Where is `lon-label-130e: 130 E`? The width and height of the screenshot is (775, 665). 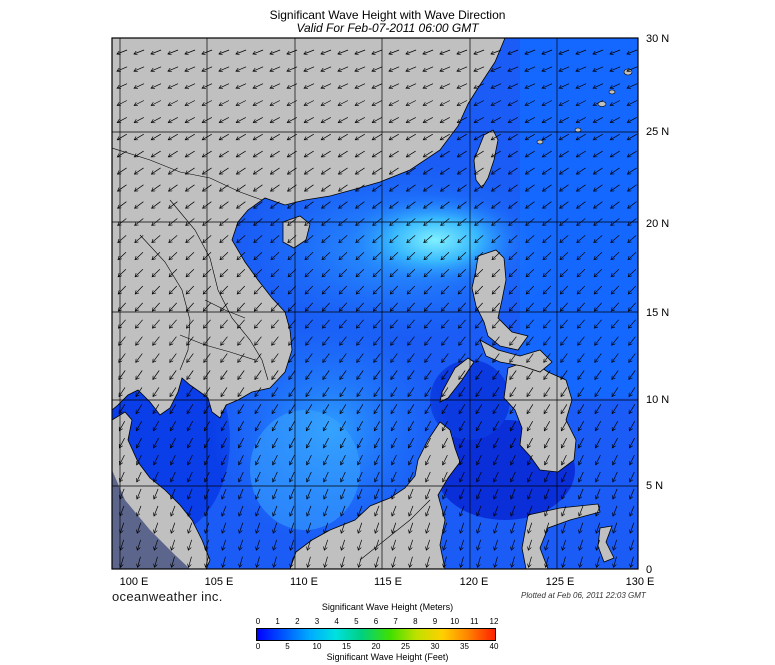 lon-label-130e: 130 E is located at coordinates (640, 582).